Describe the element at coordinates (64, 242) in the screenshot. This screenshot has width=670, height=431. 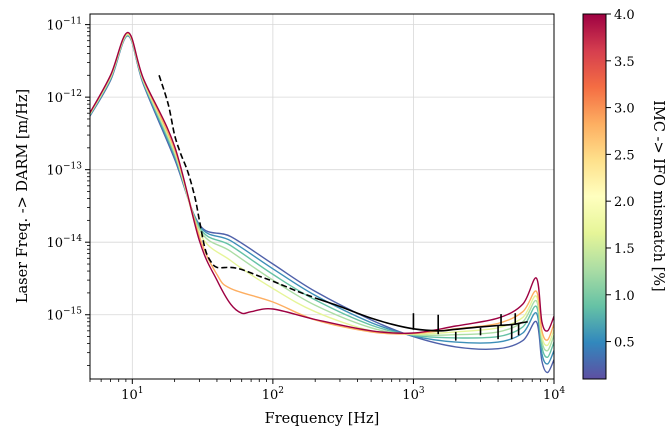
I see `y-tick-label: 10−14` at that location.